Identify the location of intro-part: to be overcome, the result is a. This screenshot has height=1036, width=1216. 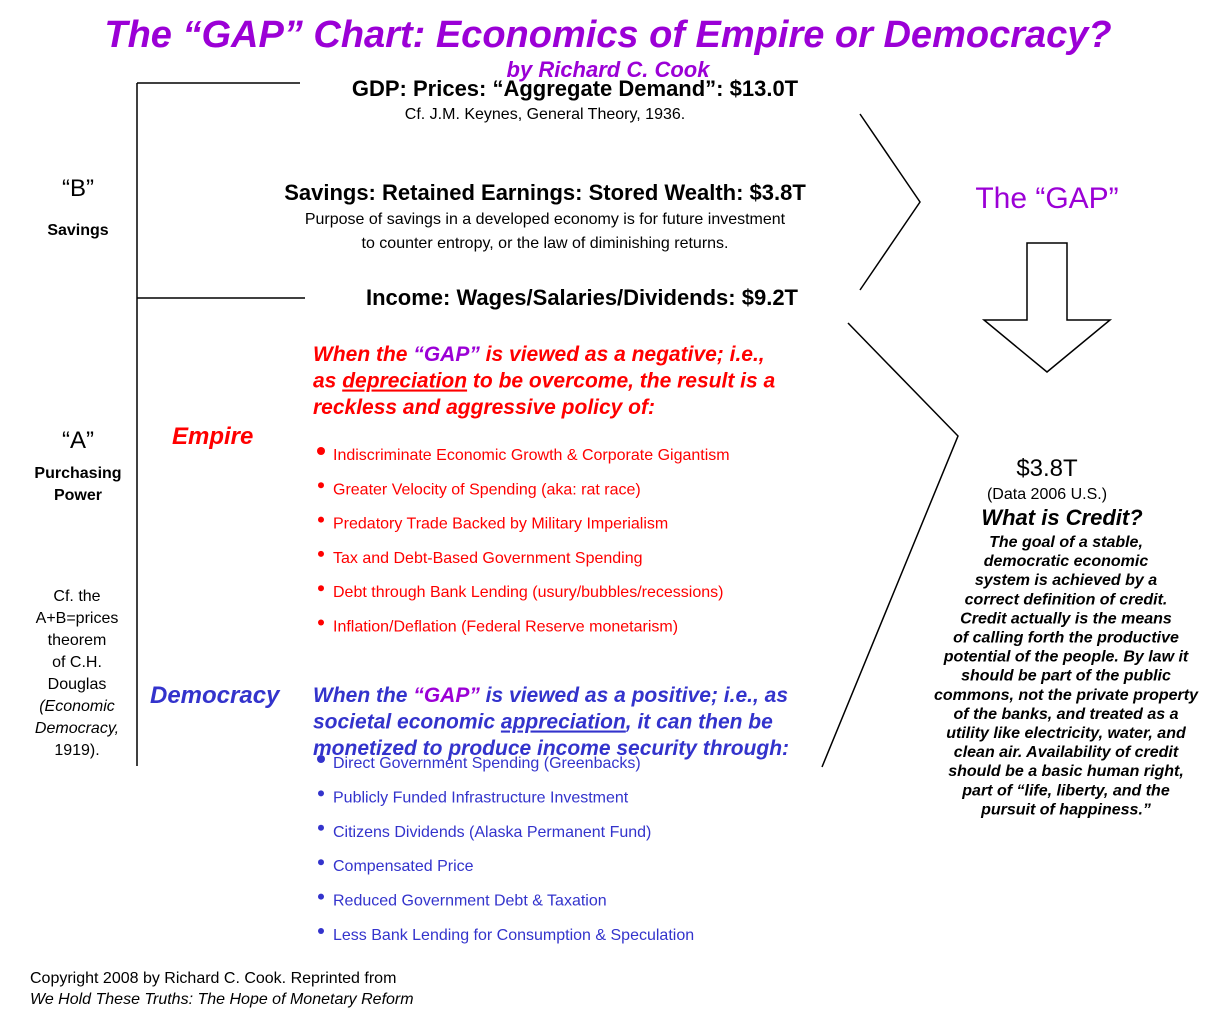
(621, 381).